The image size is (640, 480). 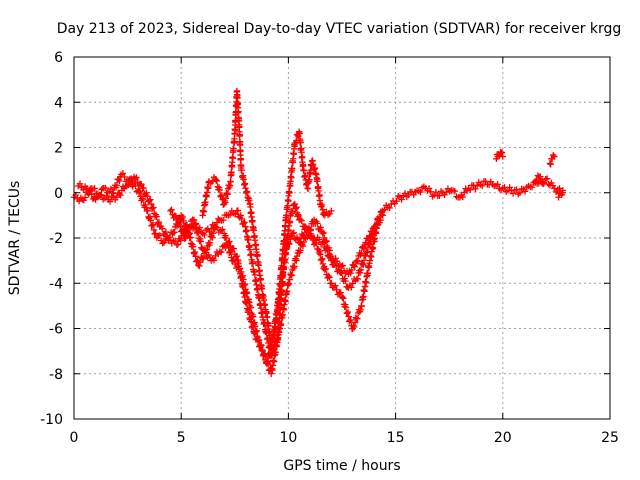 What do you see at coordinates (396, 438) in the screenshot?
I see `x-tick-label: 15` at bounding box center [396, 438].